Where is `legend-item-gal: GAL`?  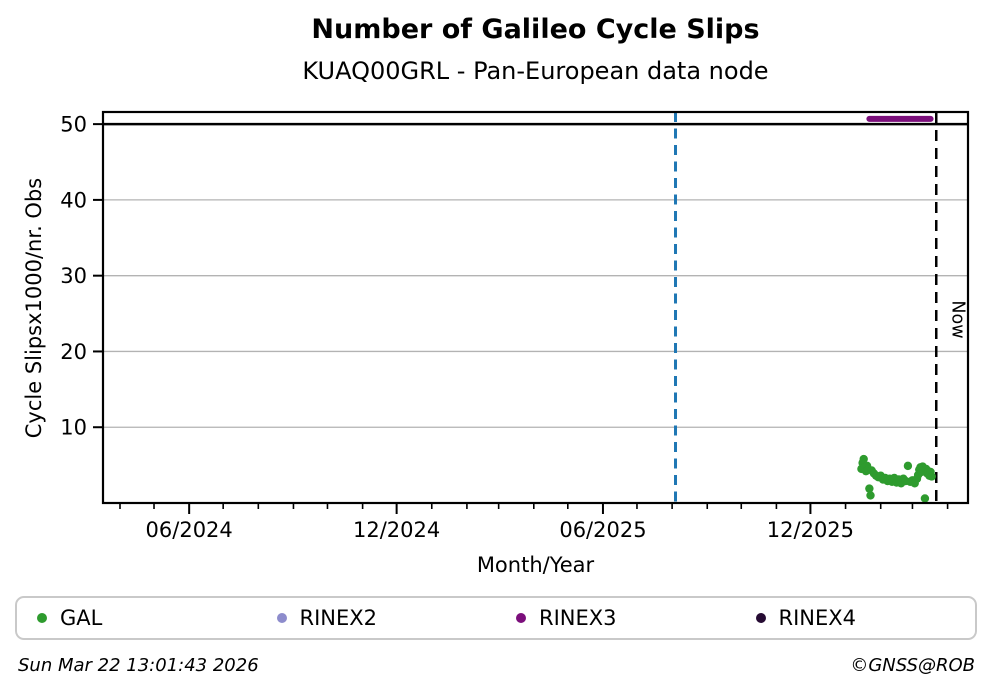 legend-item-gal: GAL is located at coordinates (137, 618).